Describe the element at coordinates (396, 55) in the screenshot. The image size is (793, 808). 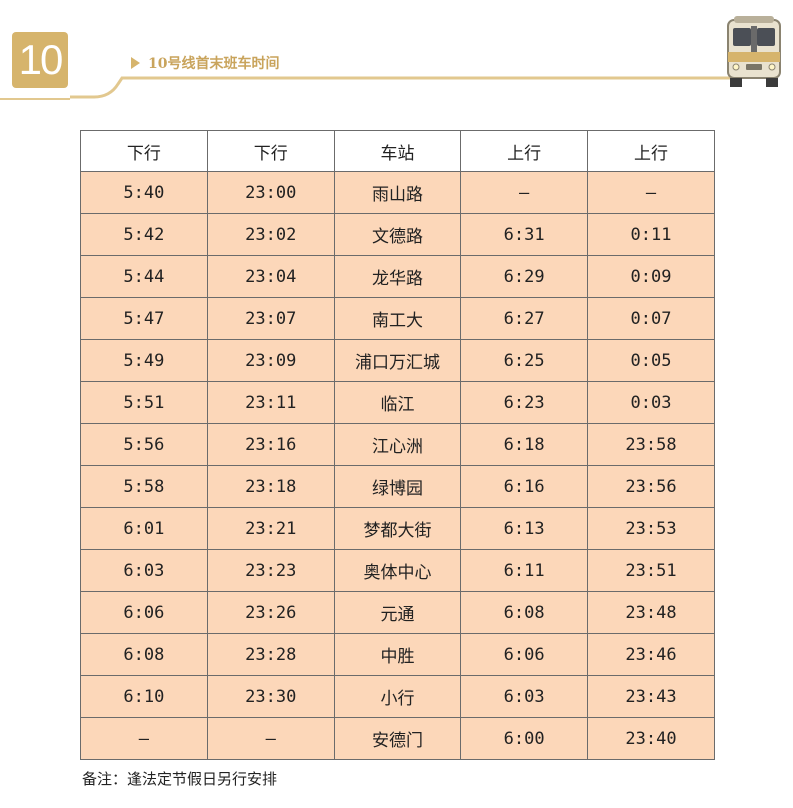
I see `page-header: 10 10号线首末班车时间` at that location.